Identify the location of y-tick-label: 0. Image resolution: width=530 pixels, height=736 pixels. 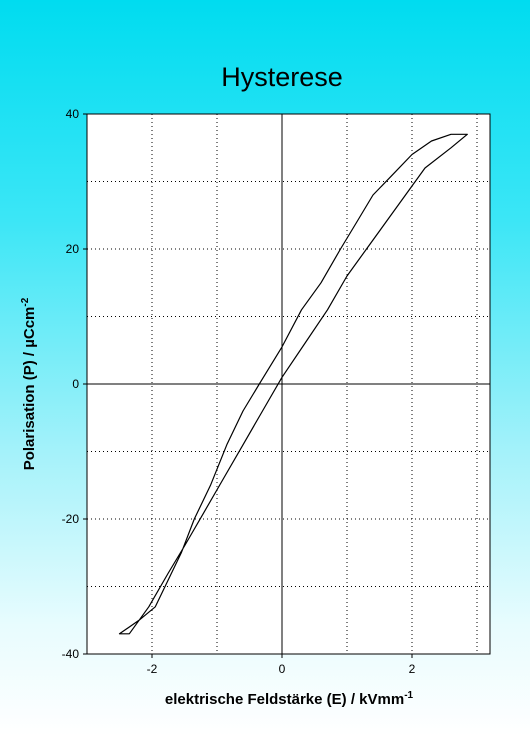
(75, 384).